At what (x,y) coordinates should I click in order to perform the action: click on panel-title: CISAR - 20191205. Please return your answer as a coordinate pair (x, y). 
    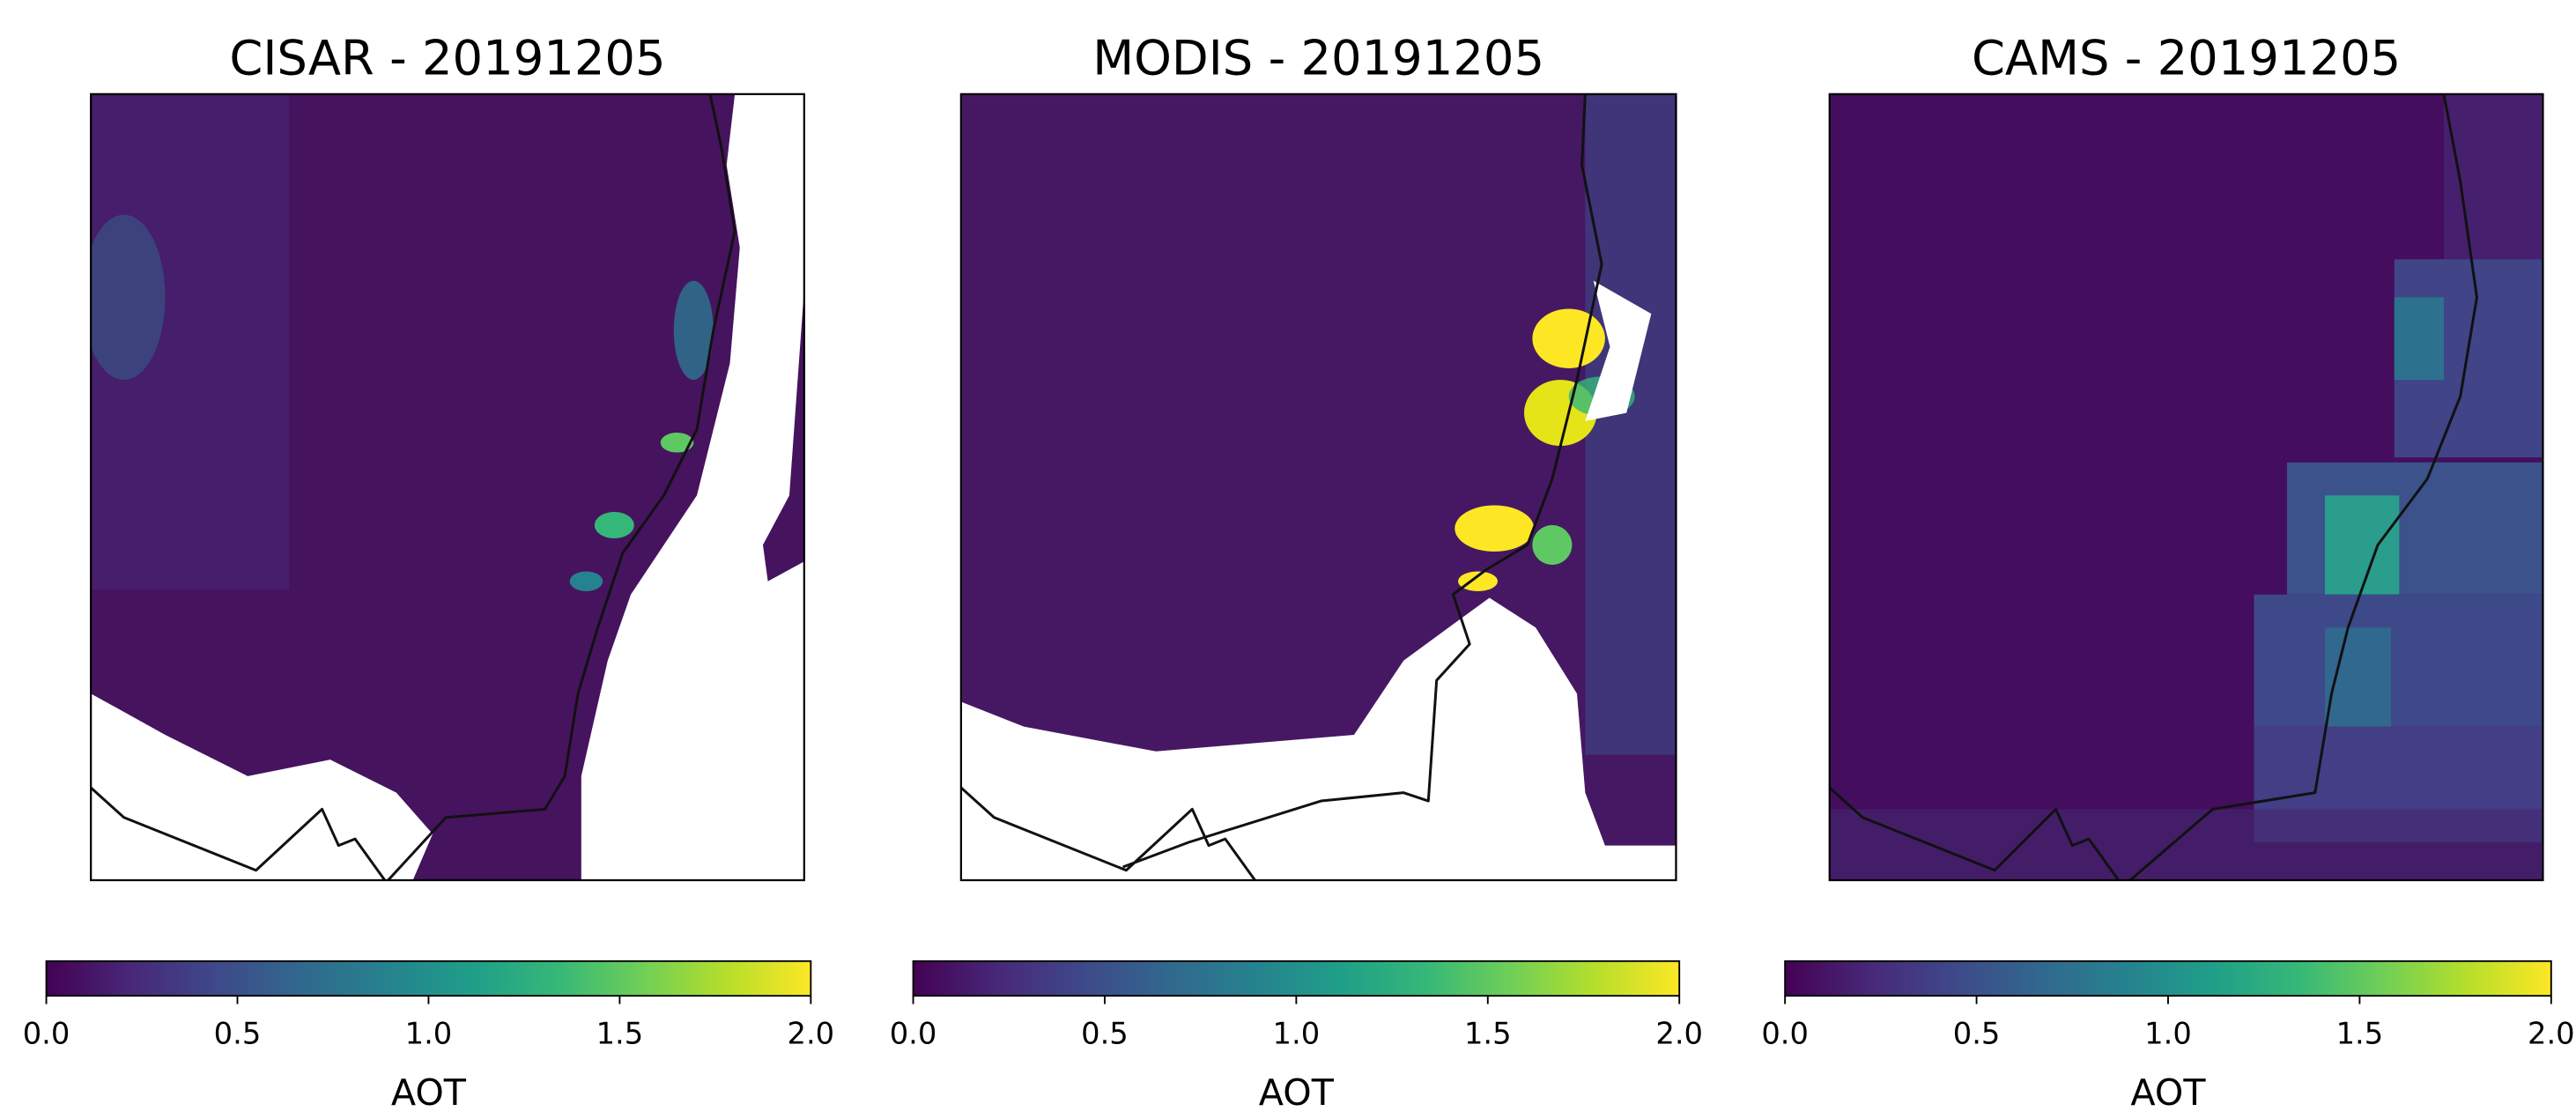
    Looking at the image, I should click on (447, 57).